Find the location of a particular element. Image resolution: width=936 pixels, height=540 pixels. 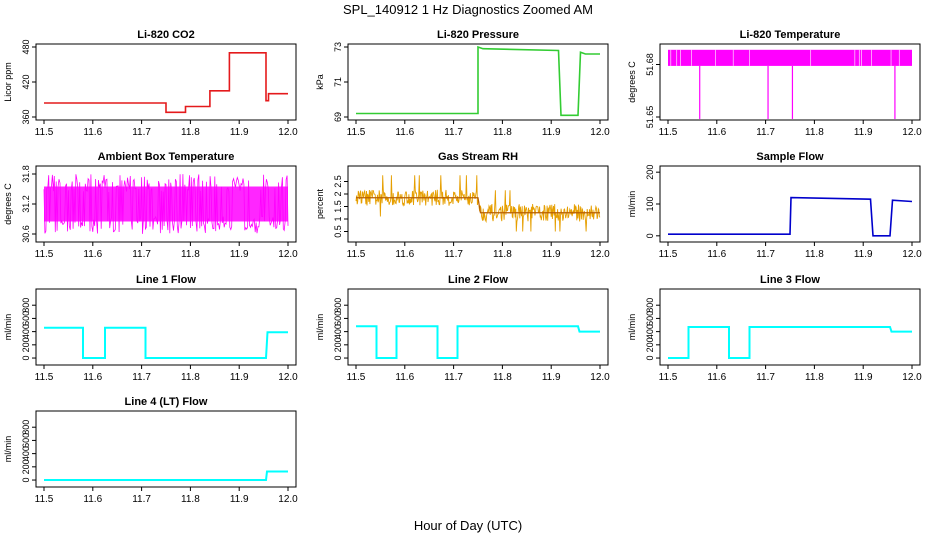

series-mean is located at coordinates (478, 205).